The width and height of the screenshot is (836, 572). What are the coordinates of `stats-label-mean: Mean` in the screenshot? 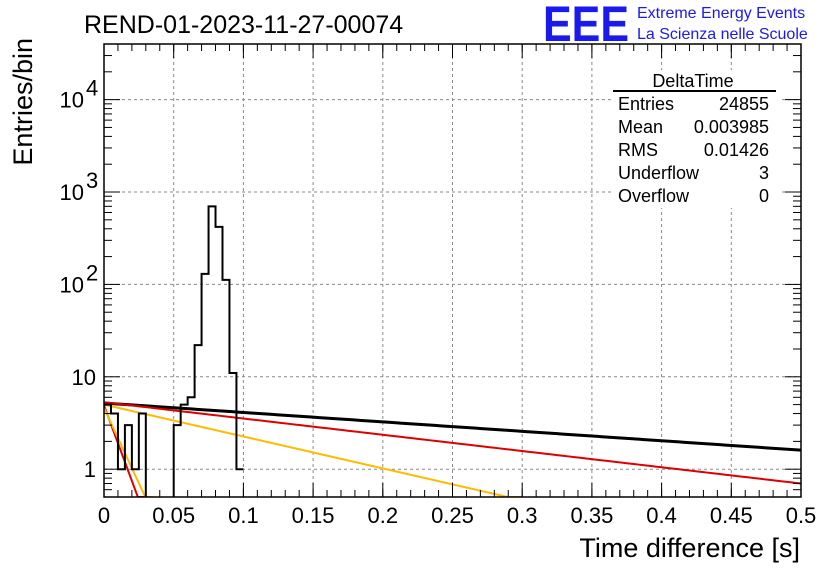 It's located at (640, 127).